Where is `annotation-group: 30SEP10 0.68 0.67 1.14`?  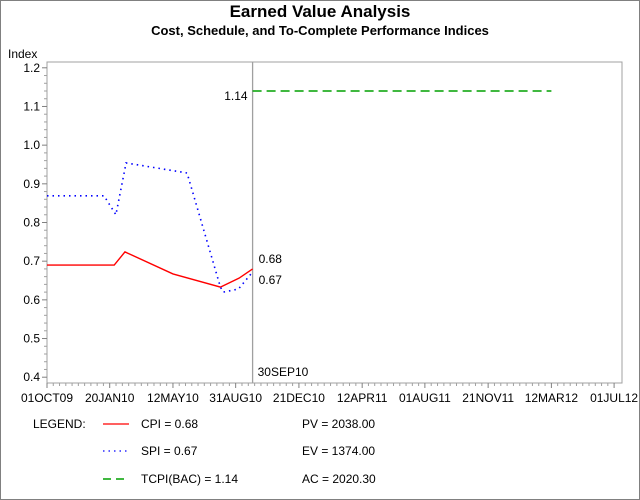 annotation-group: 30SEP10 0.68 0.67 1.14 is located at coordinates (266, 234).